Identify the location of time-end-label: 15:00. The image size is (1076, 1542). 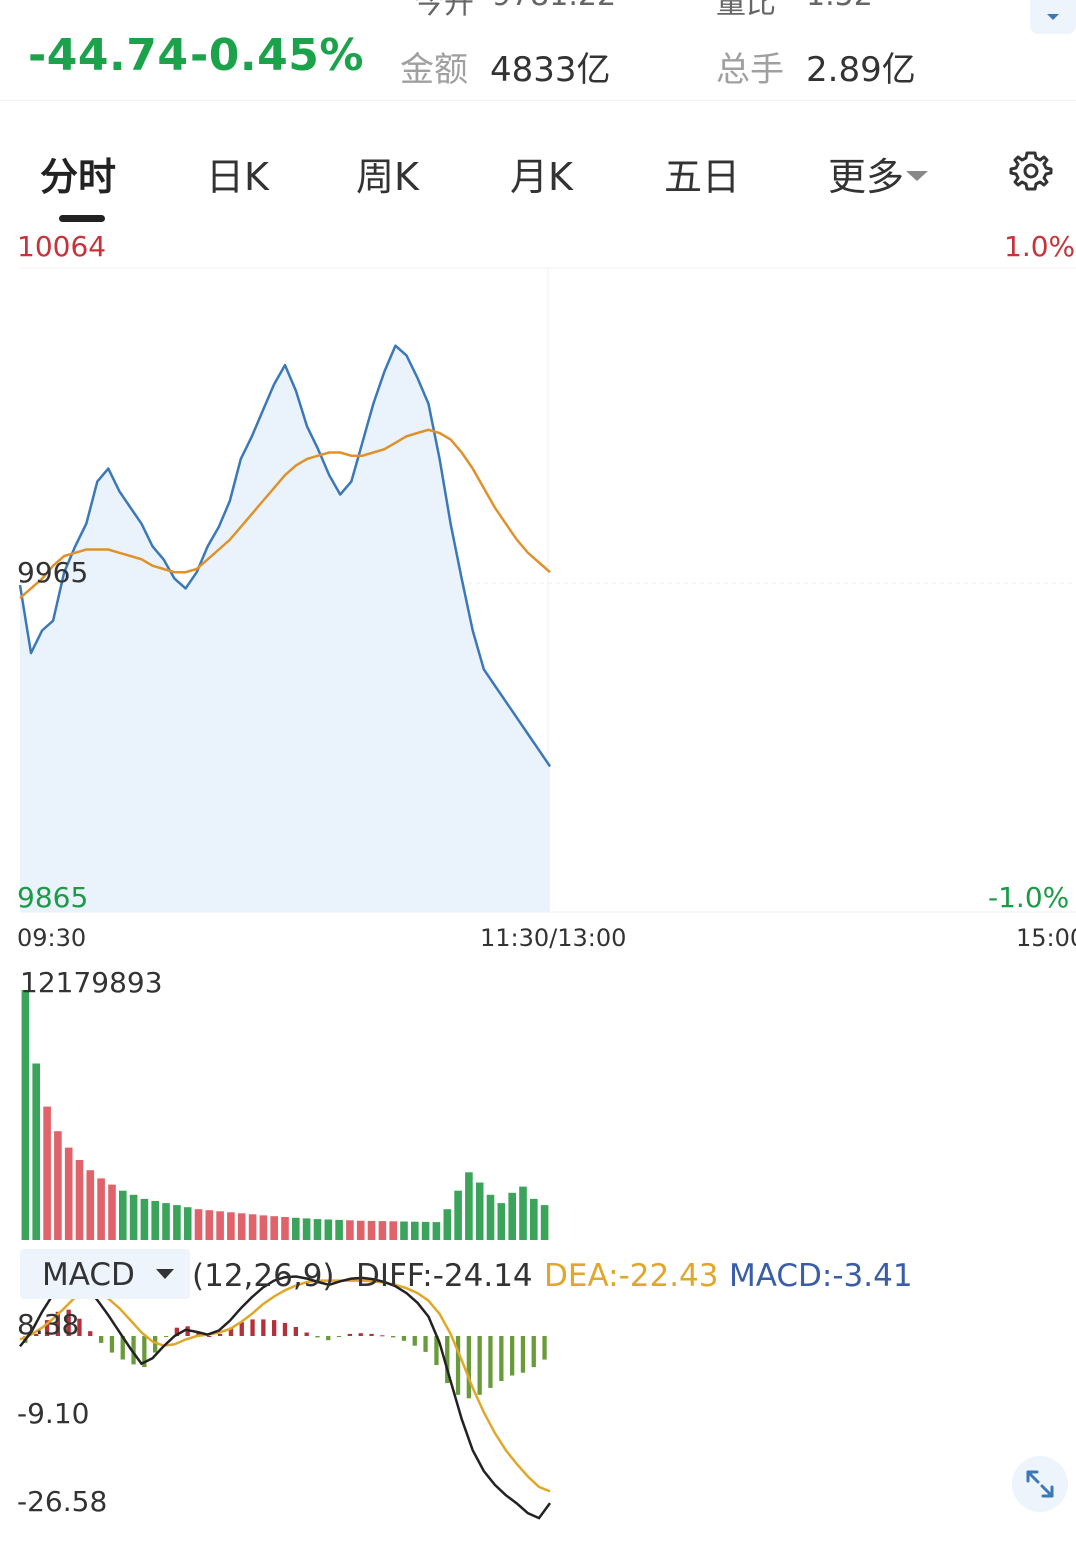
(1046, 938).